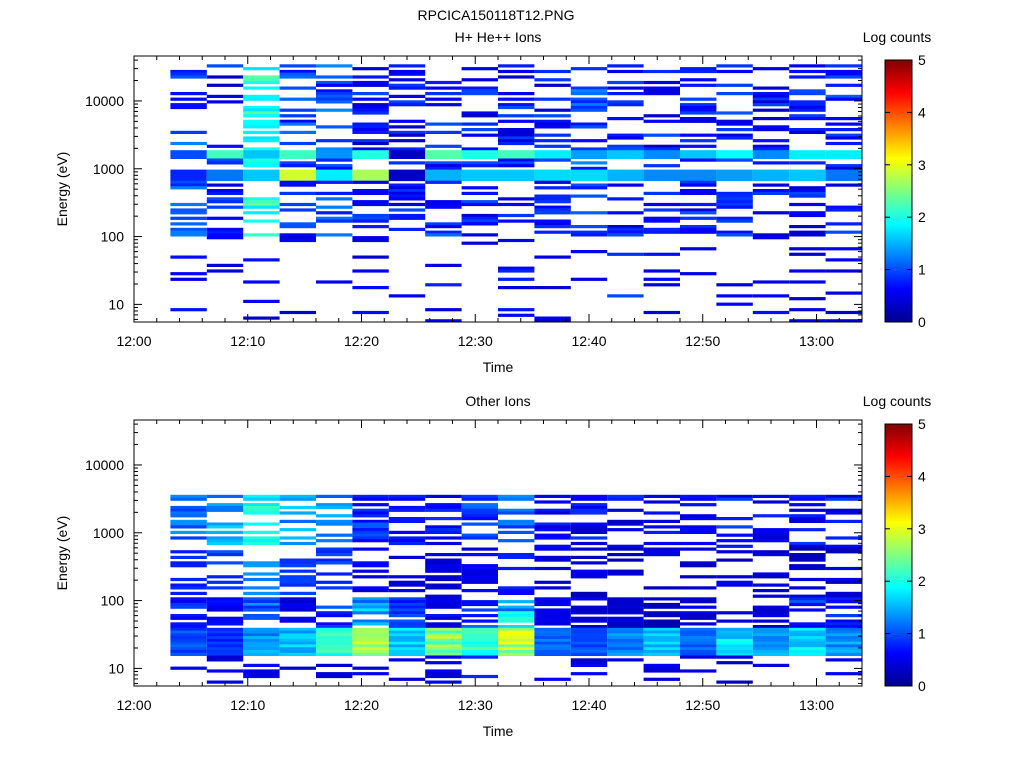 This screenshot has width=1024, height=768. I want to click on panel-title: Other Ions, so click(497, 401).